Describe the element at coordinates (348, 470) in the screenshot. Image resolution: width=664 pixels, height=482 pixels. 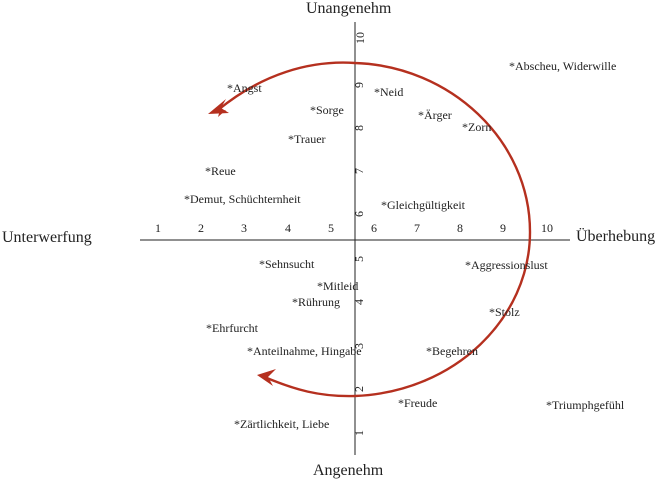
I see `pole-bottom-label: Angenehm` at that location.